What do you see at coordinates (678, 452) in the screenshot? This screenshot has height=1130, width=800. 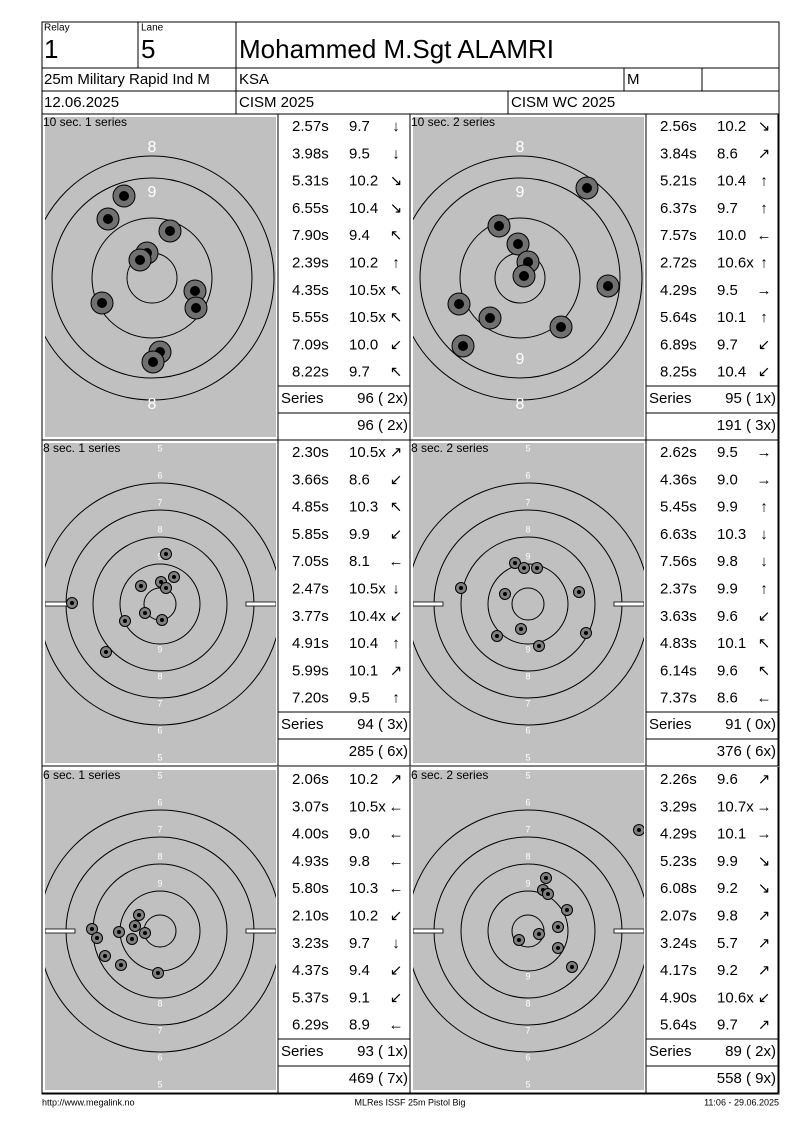 I see `shot-time: 2.62s` at bounding box center [678, 452].